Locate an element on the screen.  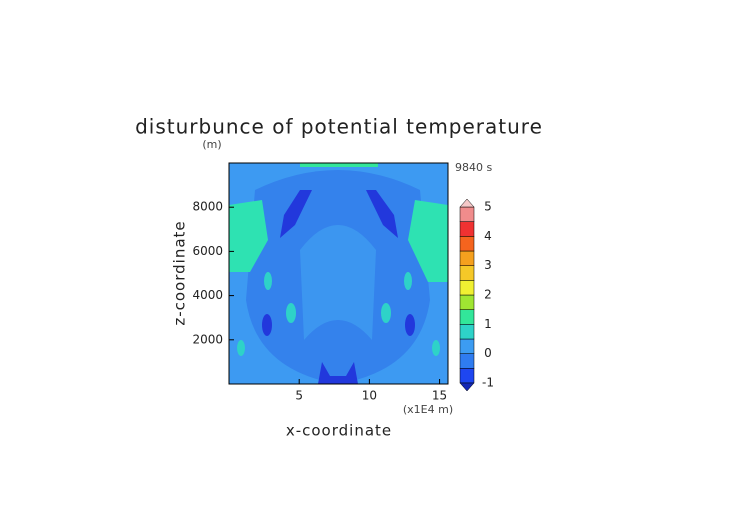
contour-field is located at coordinates (338, 273).